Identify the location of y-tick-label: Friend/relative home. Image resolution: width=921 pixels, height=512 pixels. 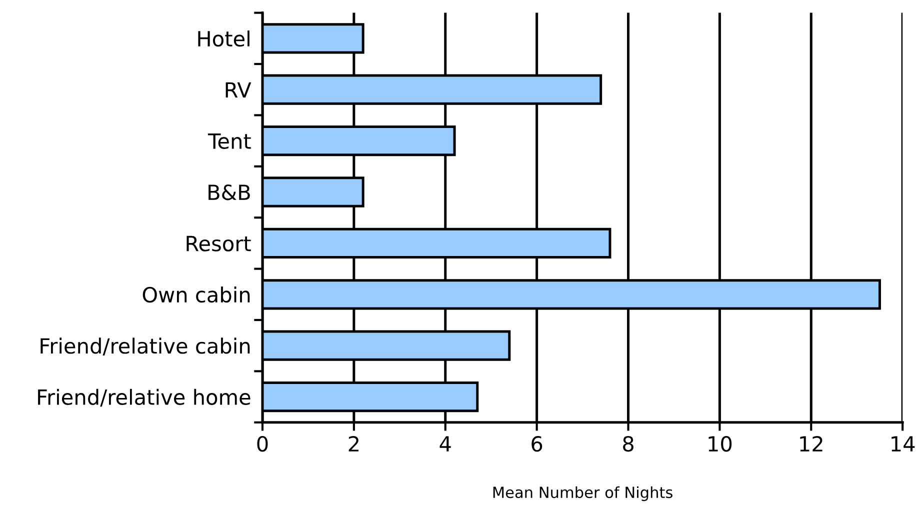
(144, 397).